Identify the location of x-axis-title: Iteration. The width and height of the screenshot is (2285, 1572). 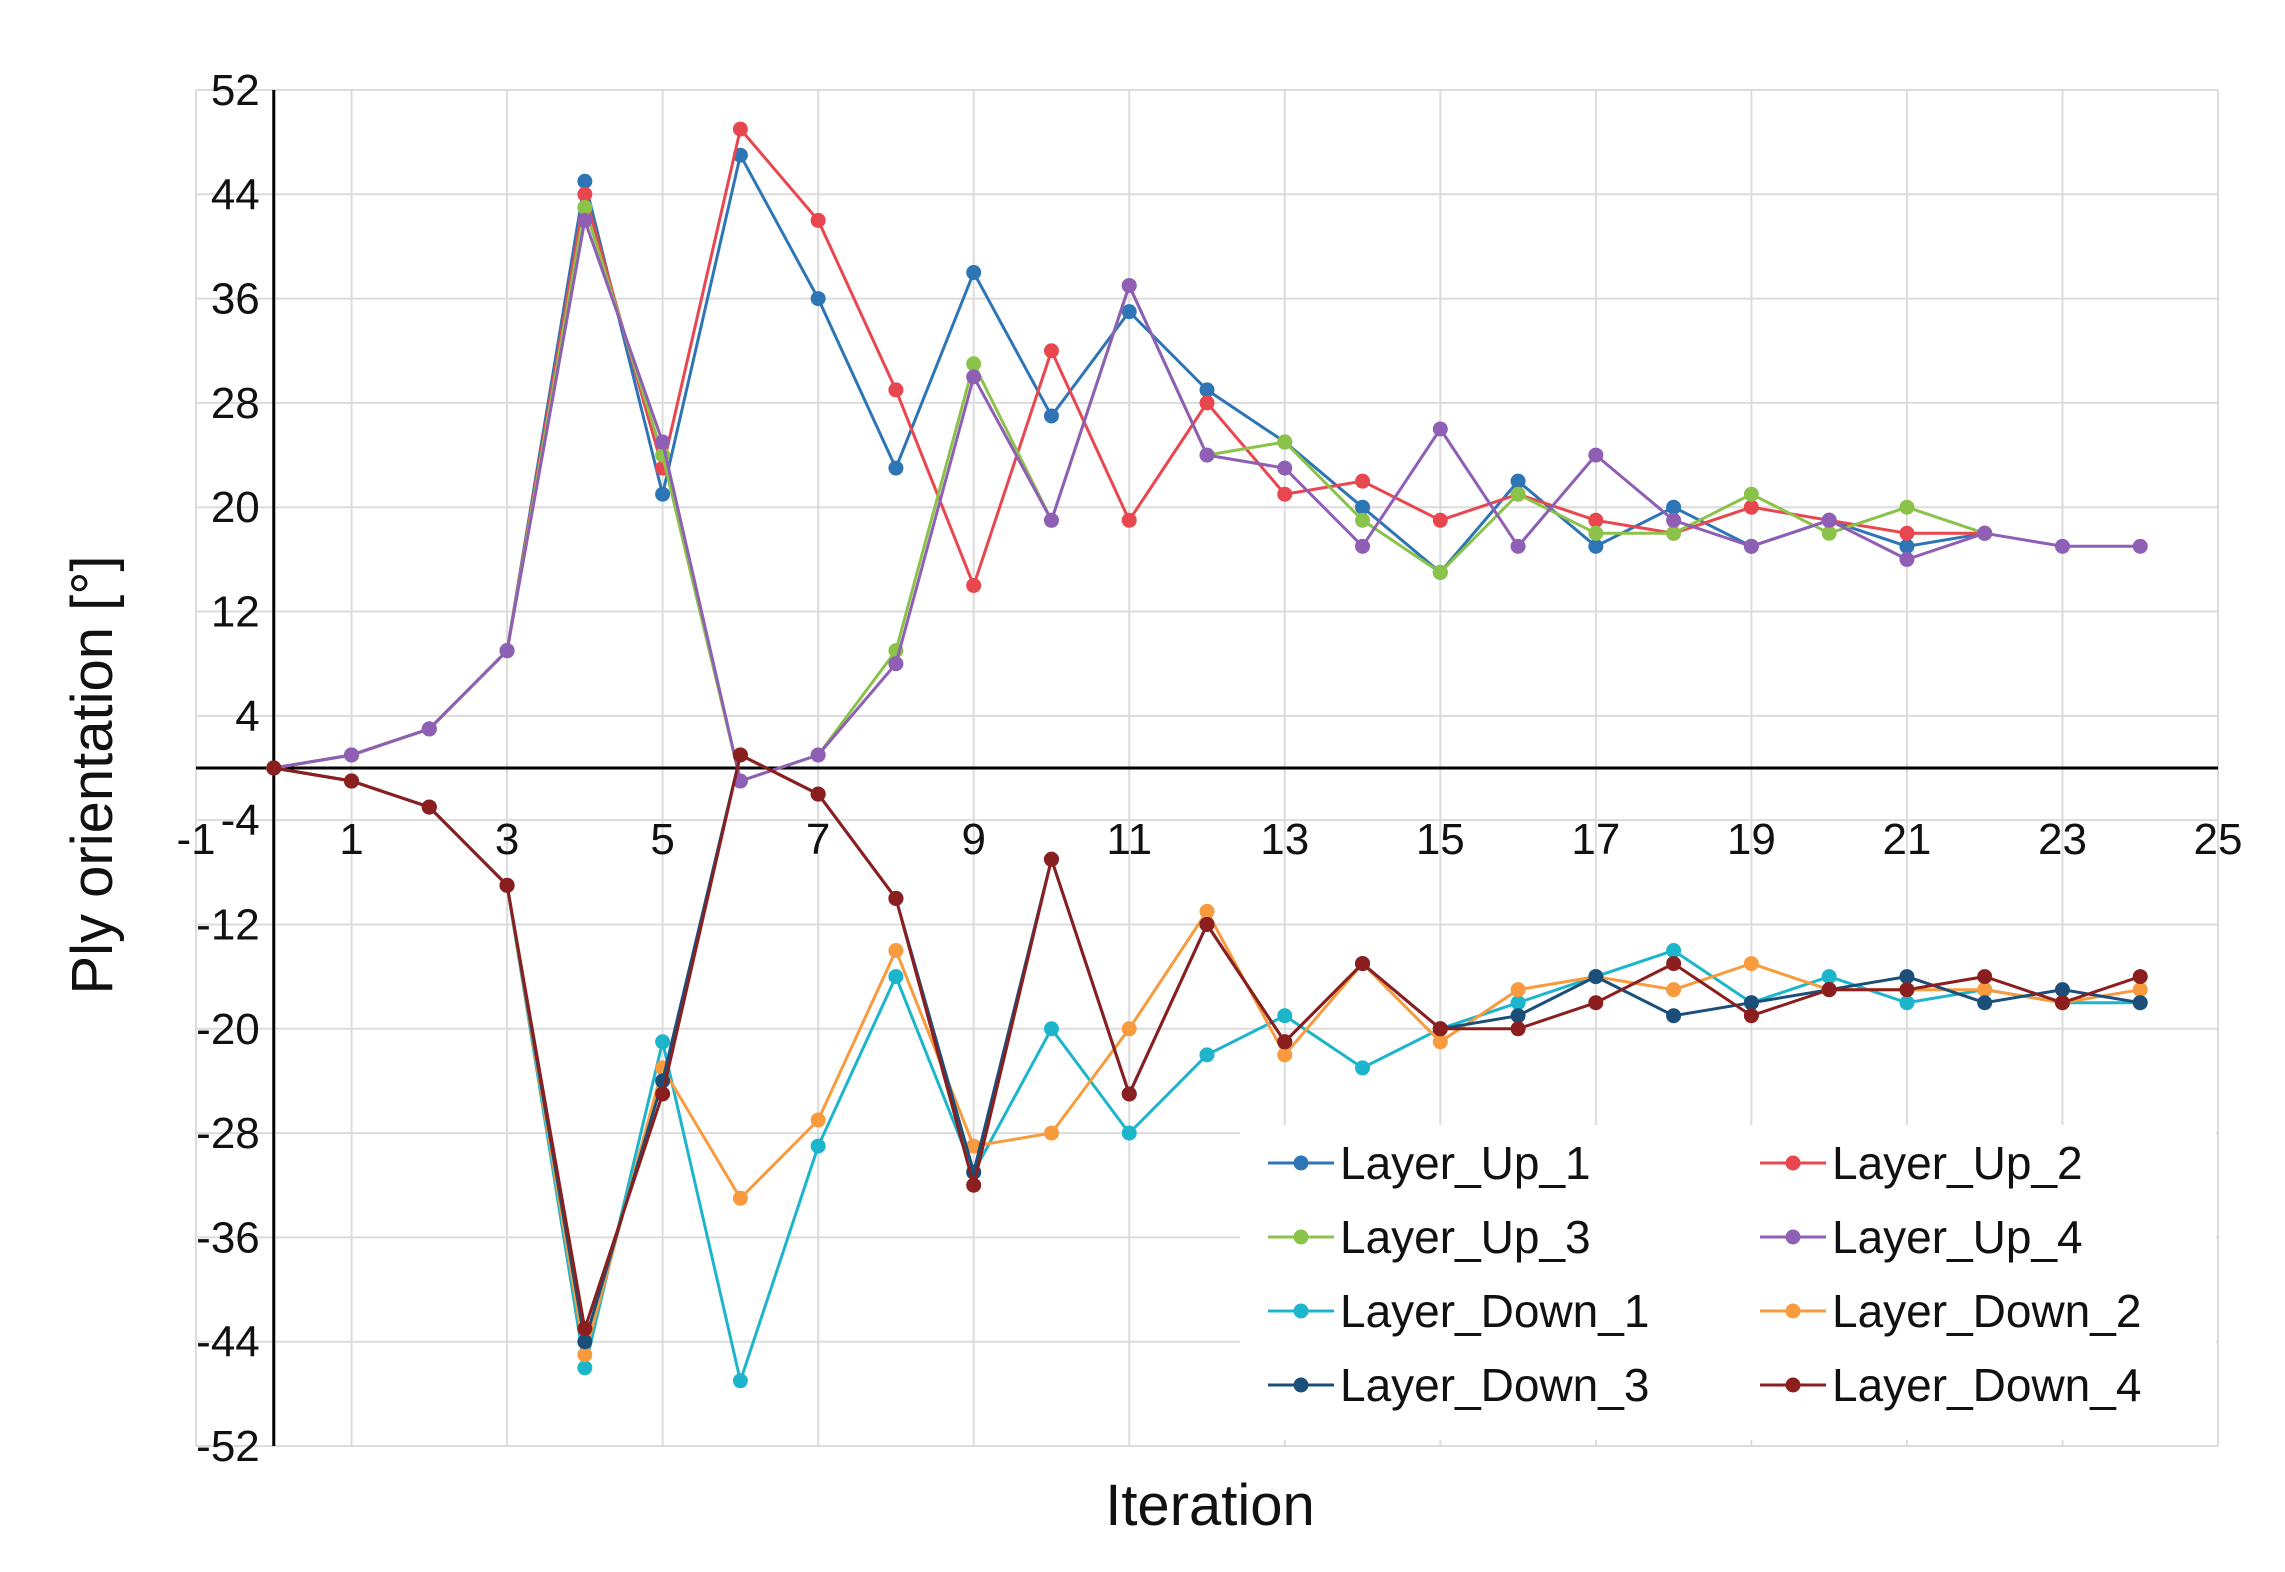
(1210, 1505).